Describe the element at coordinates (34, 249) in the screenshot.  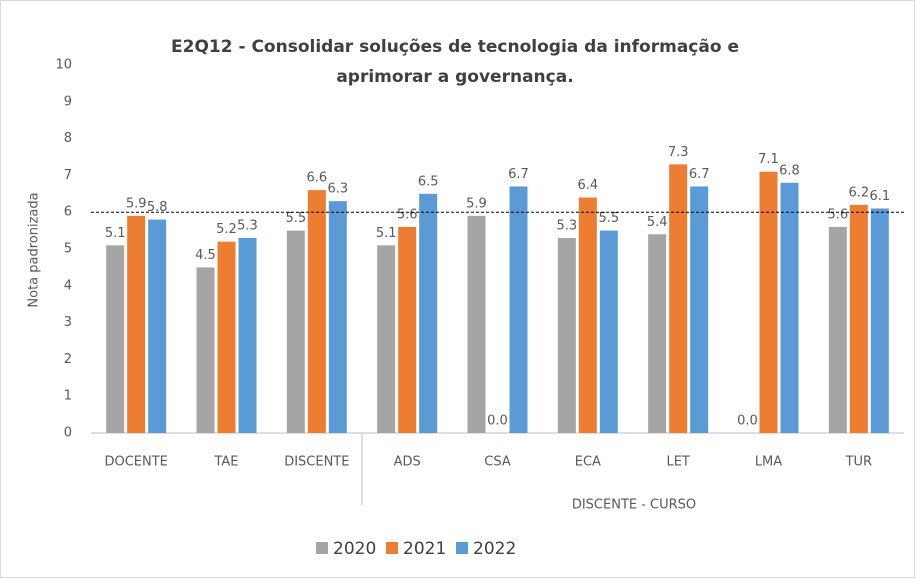
I see `y-axis-label: Nota padronizada` at that location.